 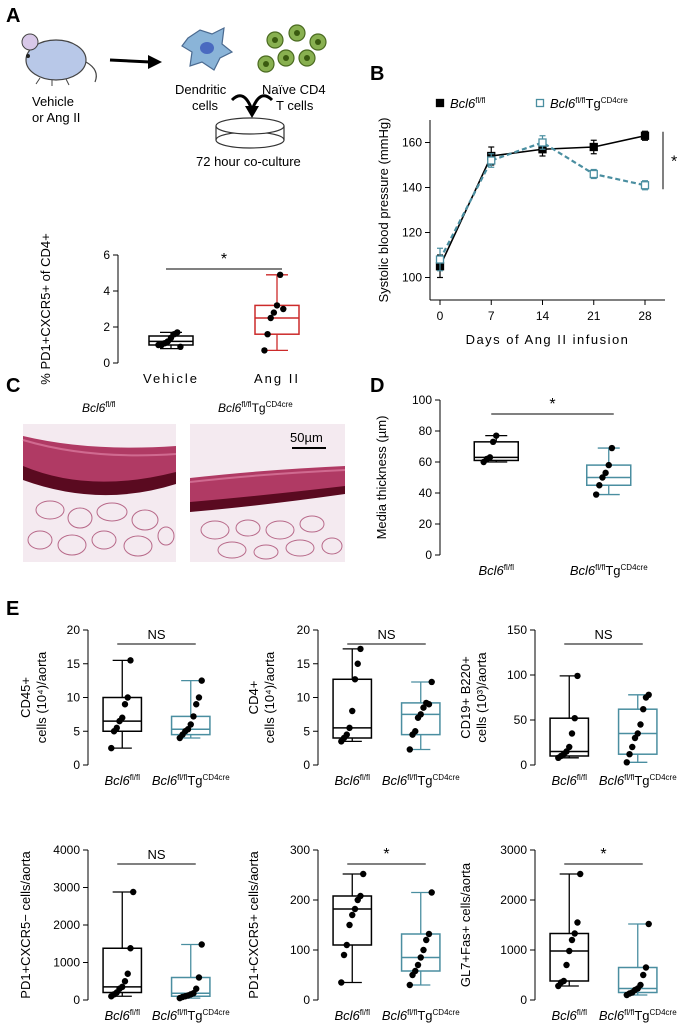 What do you see at coordinates (295, 105) in the screenshot?
I see `t-cell-label-line2: T cells` at bounding box center [295, 105].